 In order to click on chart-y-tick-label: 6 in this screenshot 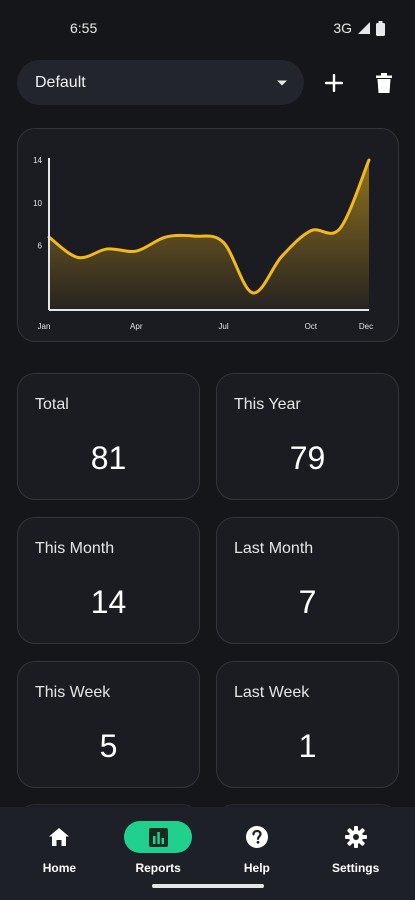, I will do `click(40, 246)`.